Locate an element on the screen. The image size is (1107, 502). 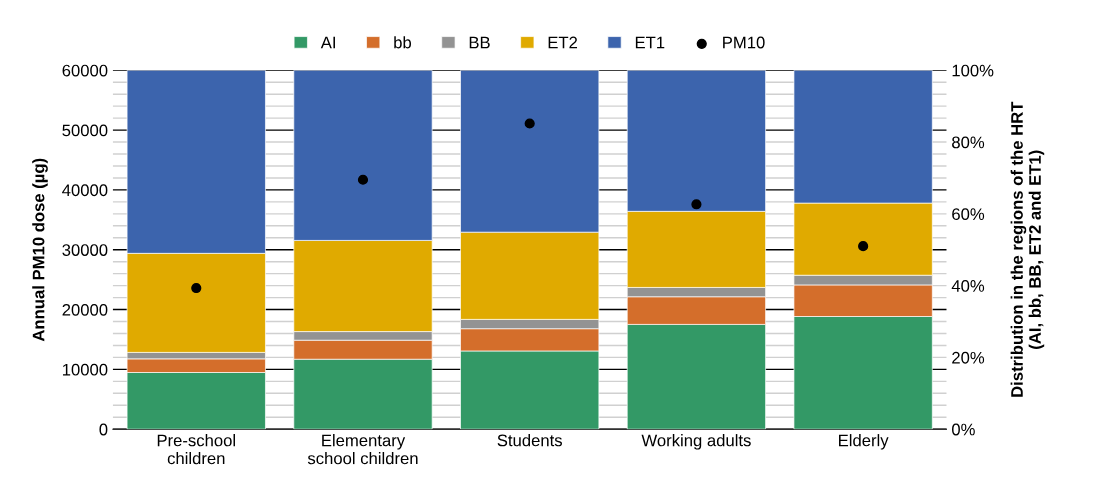
y2-tick-label: 100% is located at coordinates (973, 70).